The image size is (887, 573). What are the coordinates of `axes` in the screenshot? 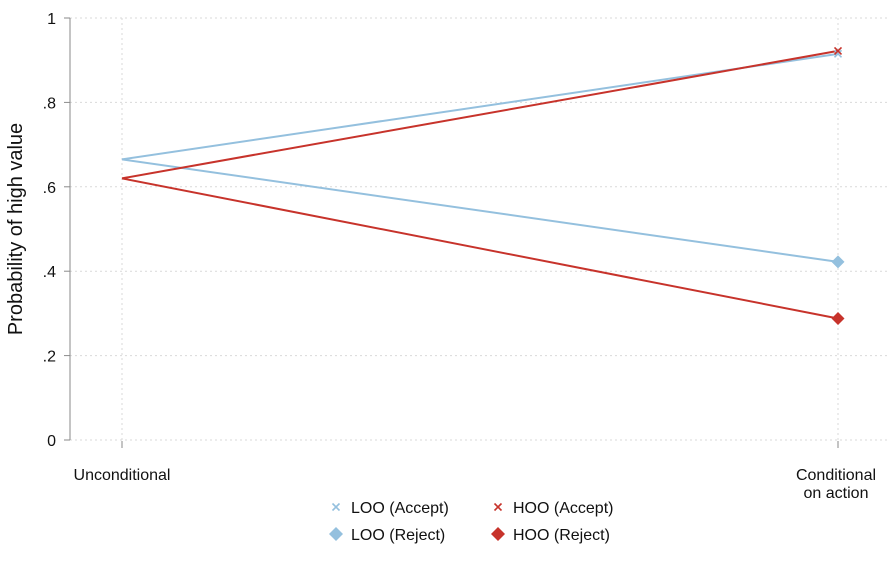 It's located at (70, 229).